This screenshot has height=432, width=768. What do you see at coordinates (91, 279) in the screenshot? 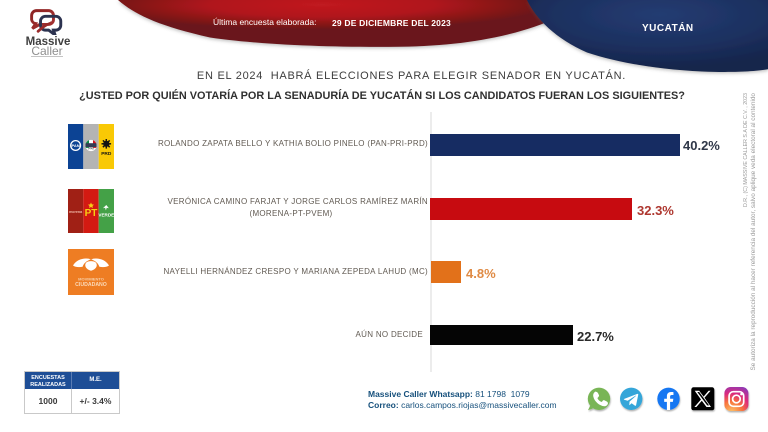
I see `svg-text: MOVIMIENTO` at bounding box center [91, 279].